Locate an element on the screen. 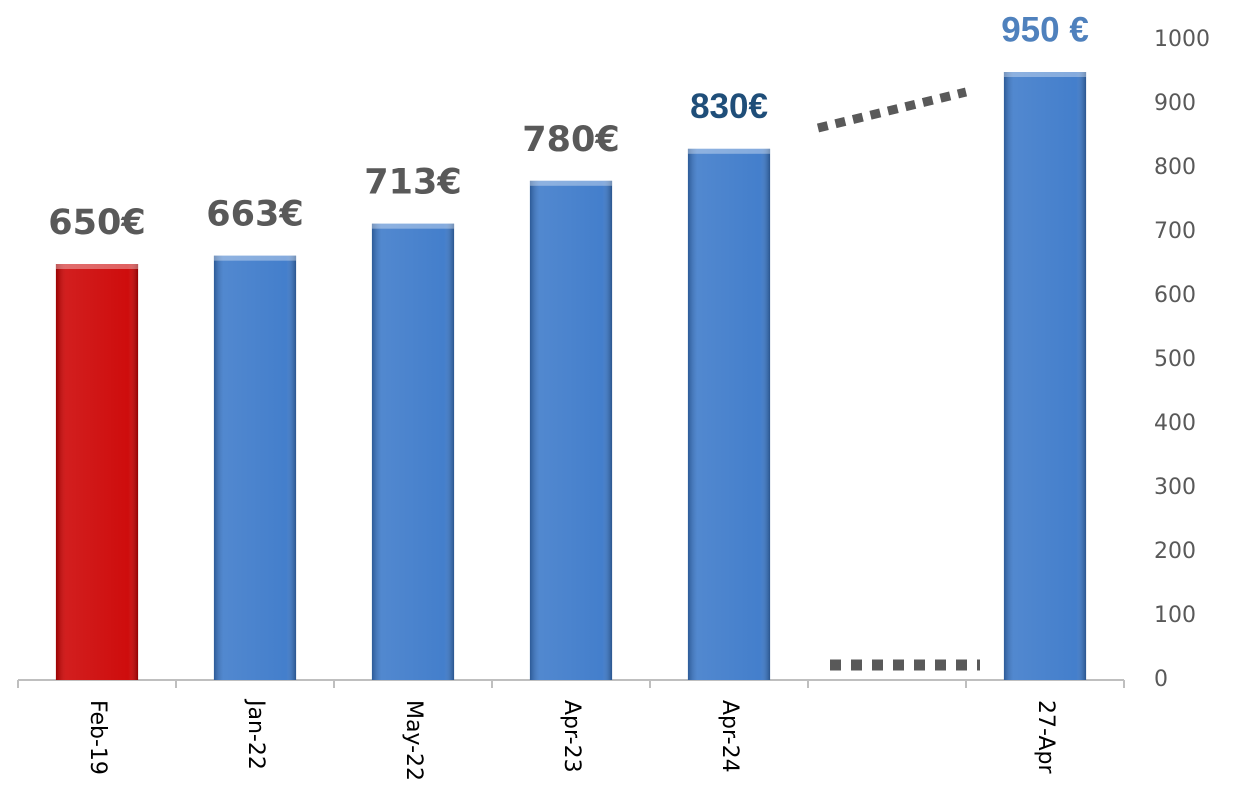  trend-dots is located at coordinates (892, 110).